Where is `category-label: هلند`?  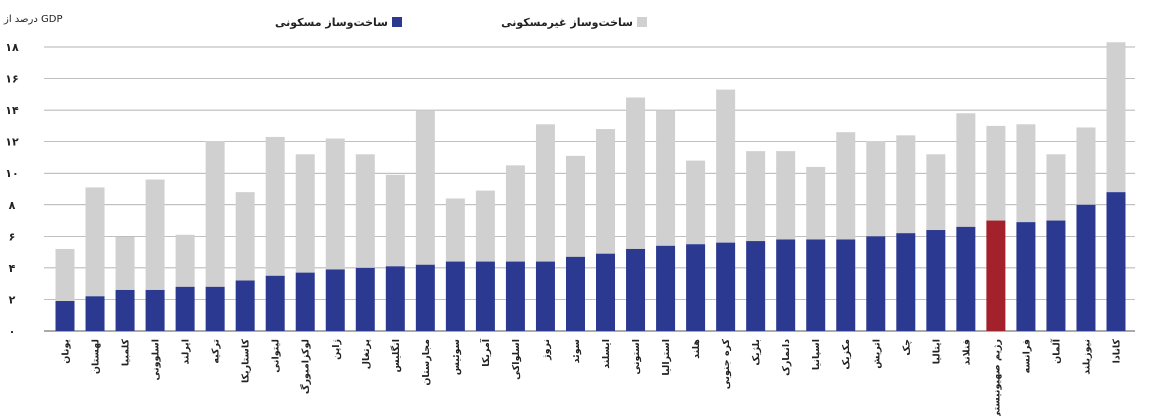 category-label: هلند is located at coordinates (696, 349).